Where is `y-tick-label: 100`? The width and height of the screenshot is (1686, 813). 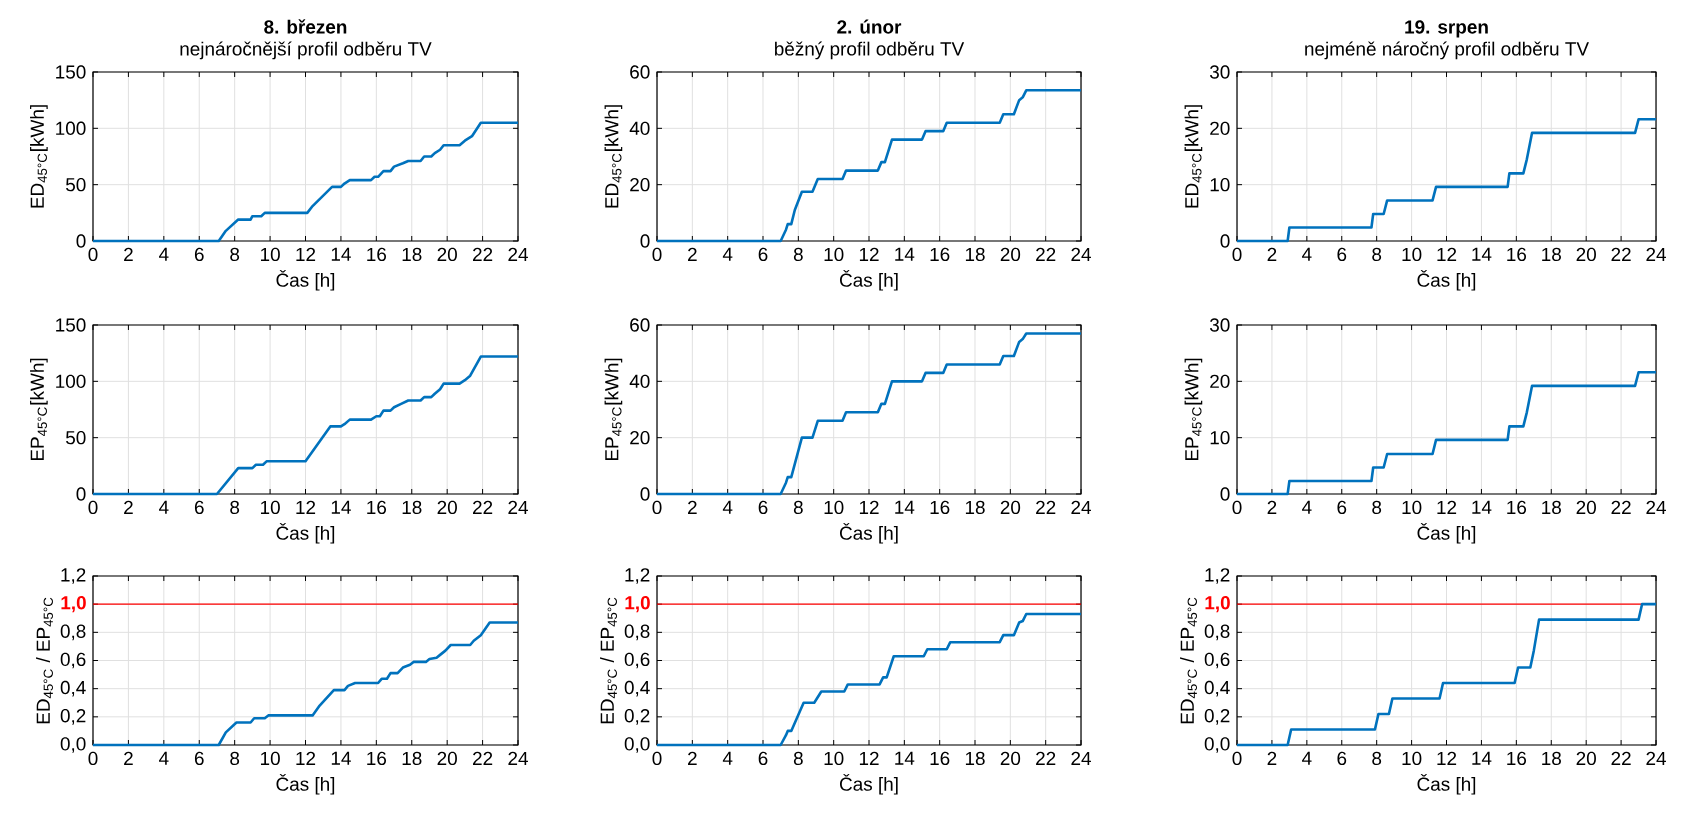 y-tick-label: 100 is located at coordinates (71, 381).